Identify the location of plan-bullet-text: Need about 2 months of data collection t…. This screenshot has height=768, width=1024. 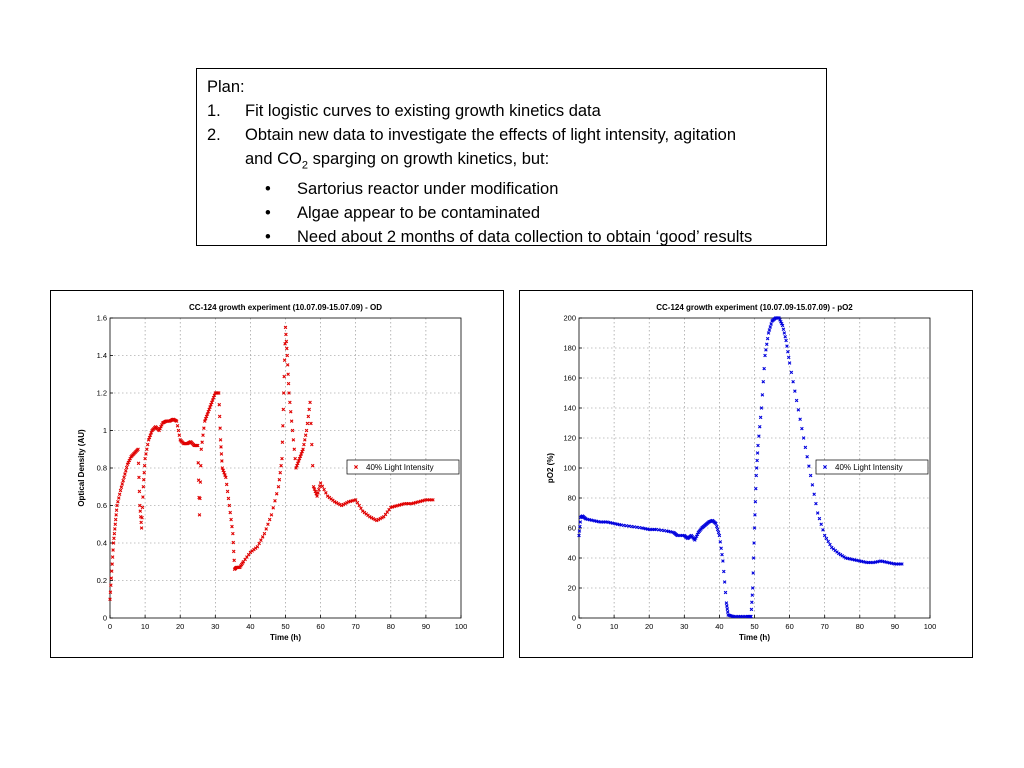
(525, 237).